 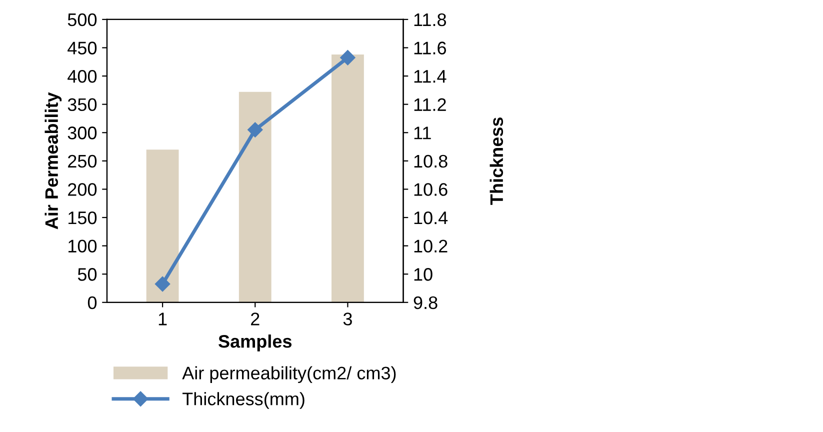 I want to click on x-tick-label: 1, so click(x=162, y=319).